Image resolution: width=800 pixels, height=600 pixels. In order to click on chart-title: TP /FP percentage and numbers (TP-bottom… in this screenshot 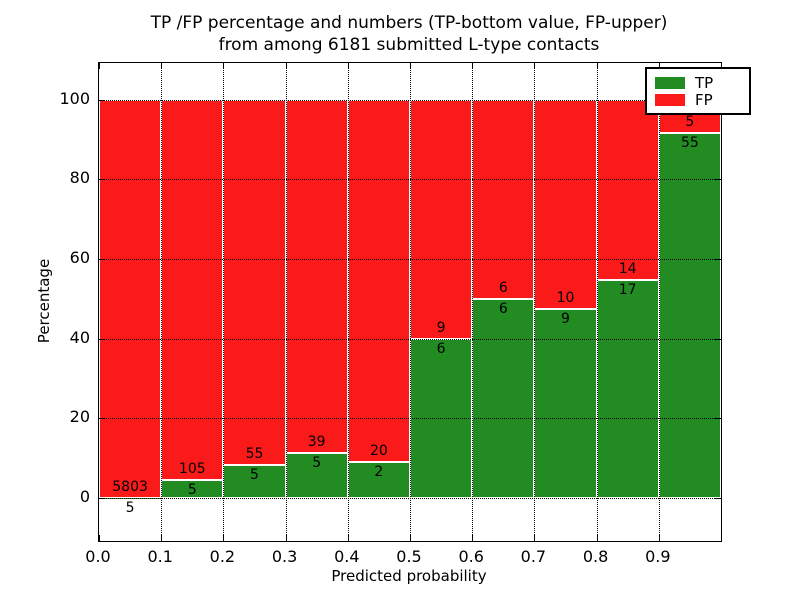, I will do `click(409, 34)`.